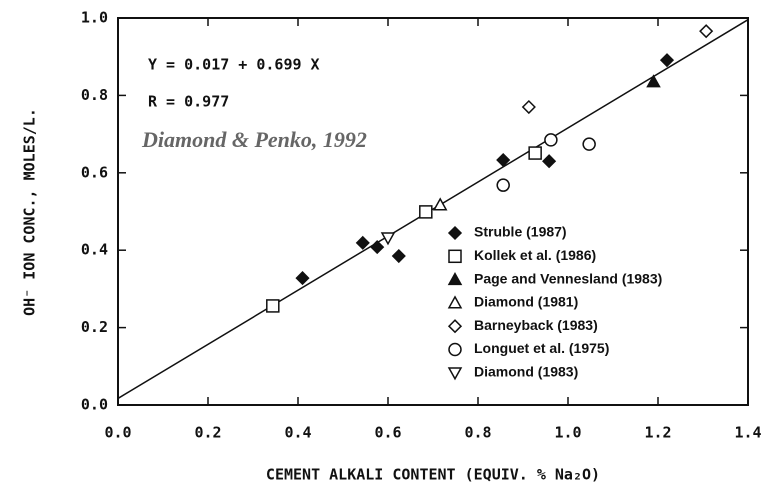  Describe the element at coordinates (526, 302) in the screenshot. I see `legend-label: Diamond (1981)` at that location.